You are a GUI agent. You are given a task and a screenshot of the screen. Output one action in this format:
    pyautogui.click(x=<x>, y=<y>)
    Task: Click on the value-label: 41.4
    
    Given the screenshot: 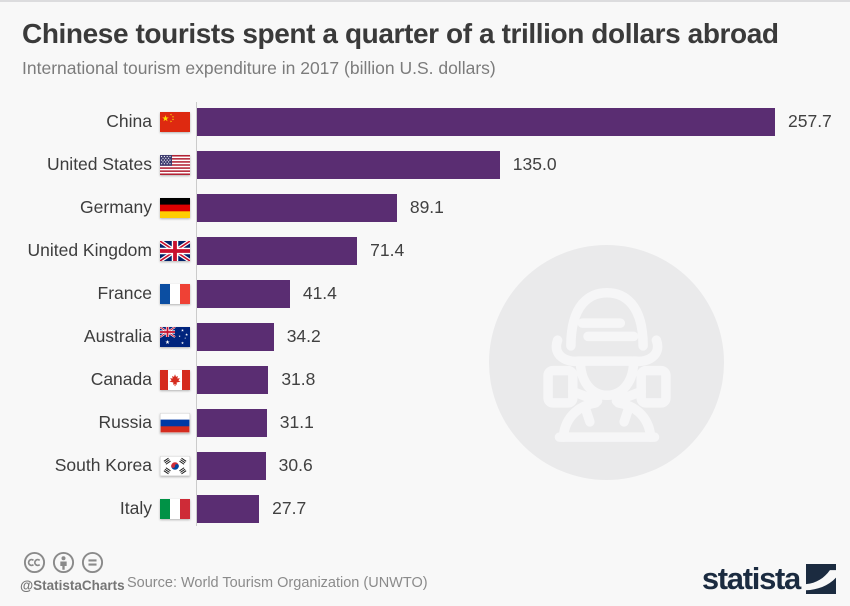 What is the action you would take?
    pyautogui.click(x=319, y=293)
    